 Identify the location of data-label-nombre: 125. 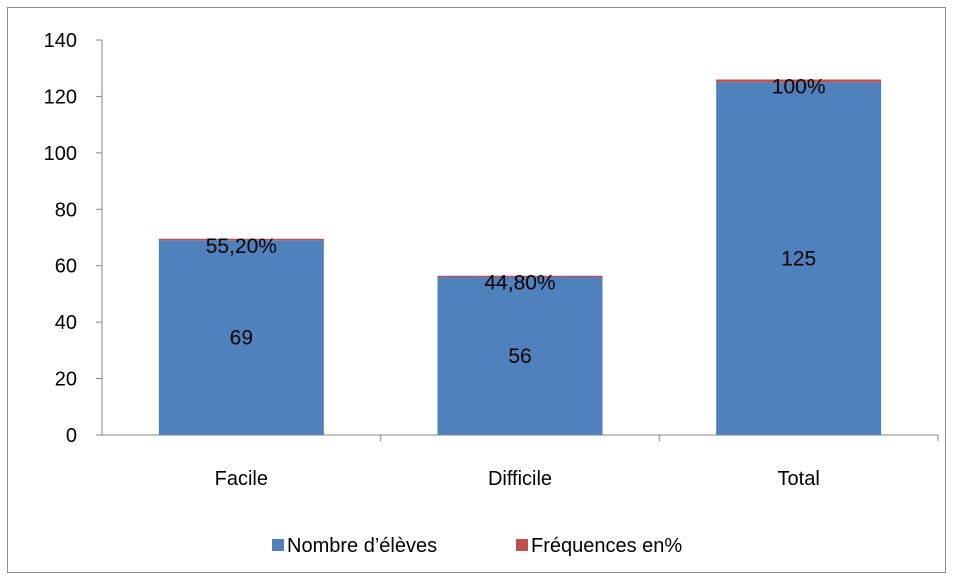
(798, 259).